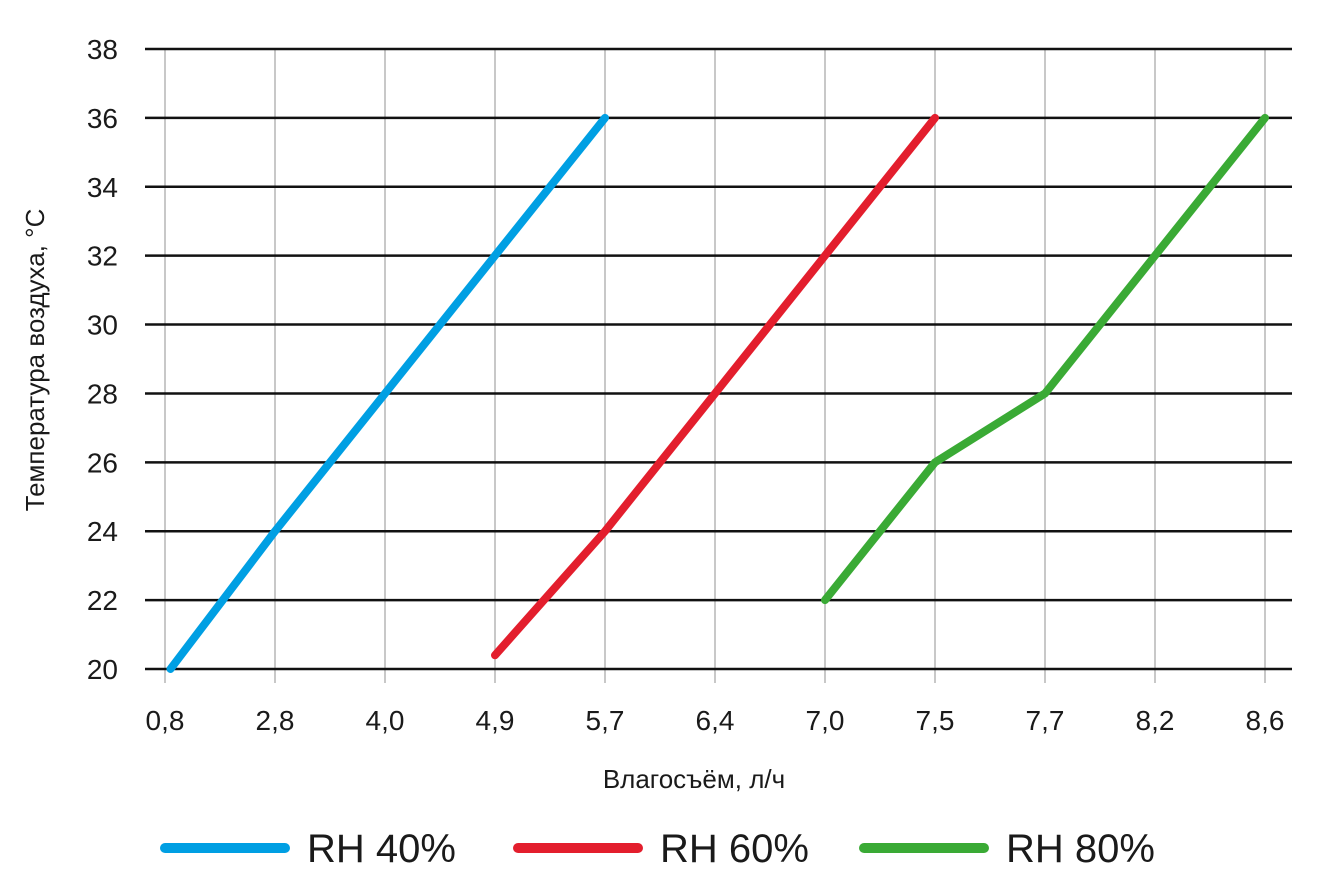 The image size is (1320, 882). What do you see at coordinates (935, 720) in the screenshot?
I see `x-tick-label: 7,5` at bounding box center [935, 720].